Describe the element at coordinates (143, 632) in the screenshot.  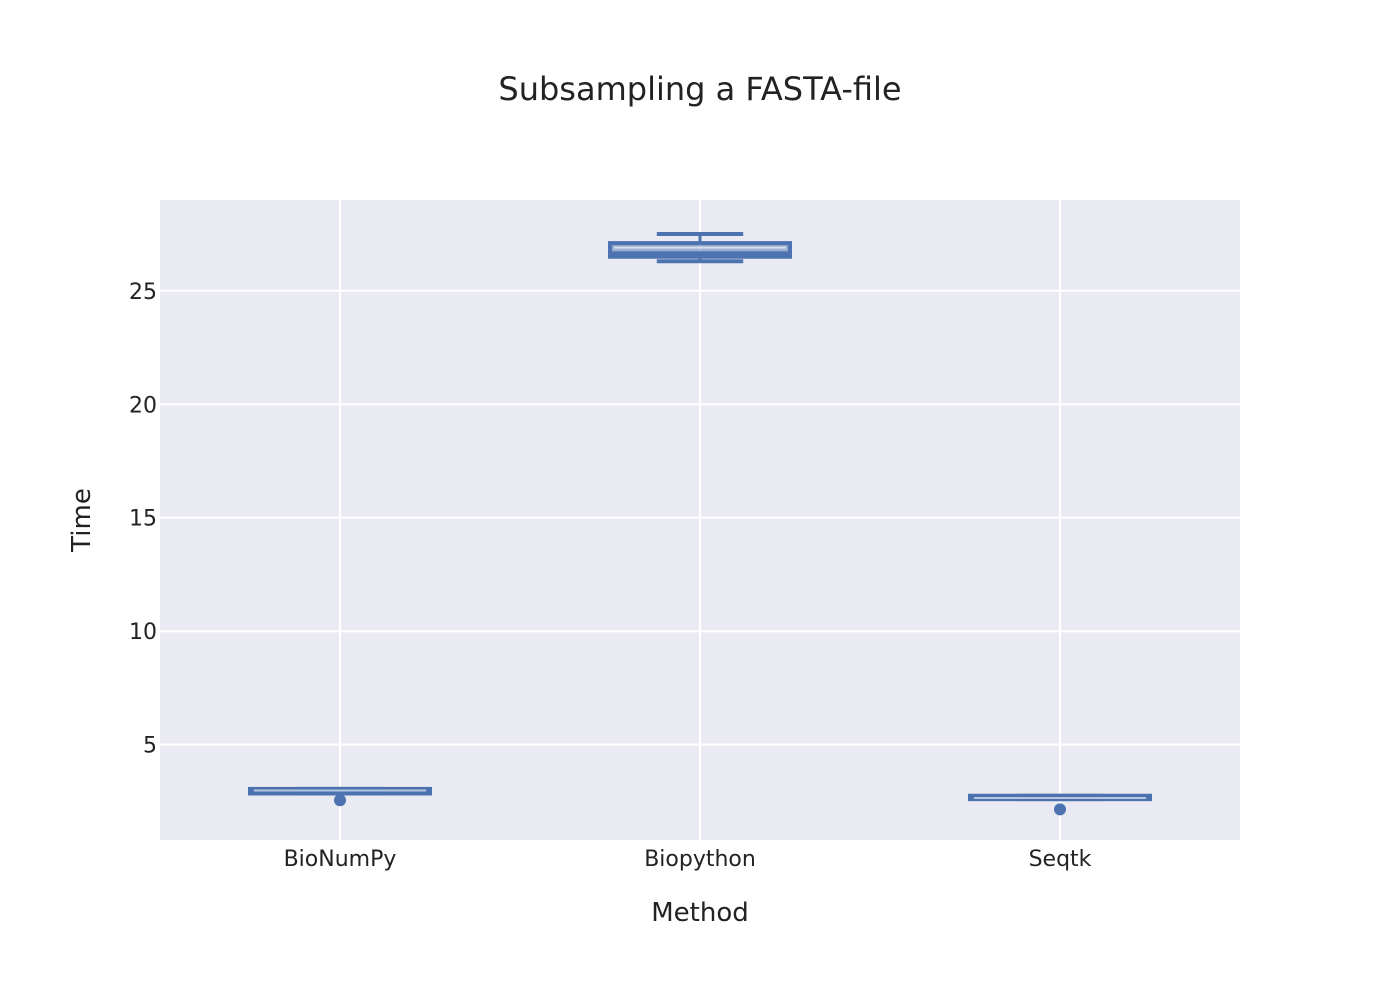
I see `y-tick-label: 10` at that location.